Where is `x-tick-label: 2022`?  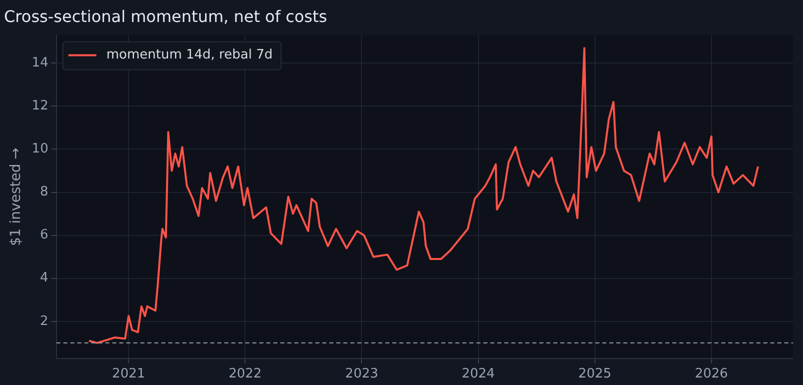 x-tick-label: 2022 is located at coordinates (245, 374).